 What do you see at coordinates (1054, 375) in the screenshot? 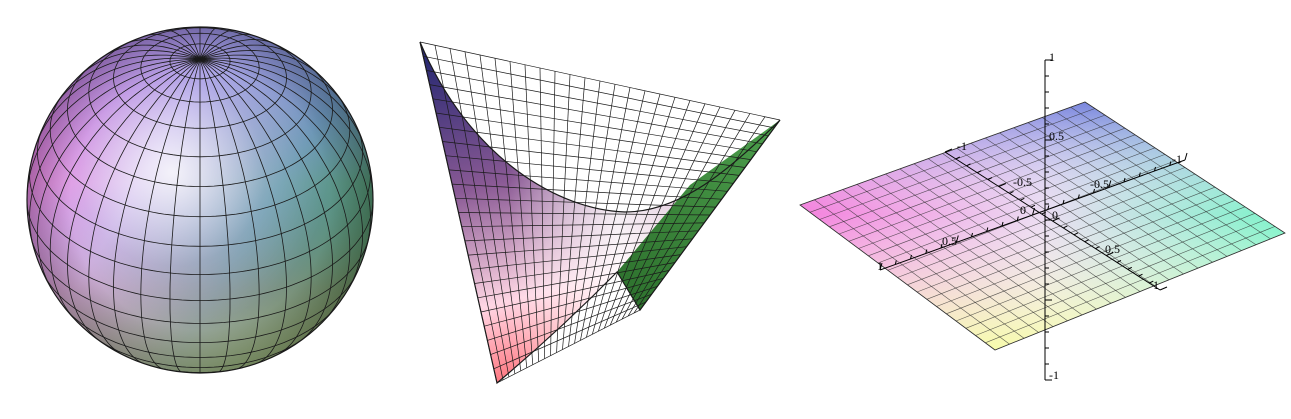
I see `z-tick-bottom: -1` at bounding box center [1054, 375].